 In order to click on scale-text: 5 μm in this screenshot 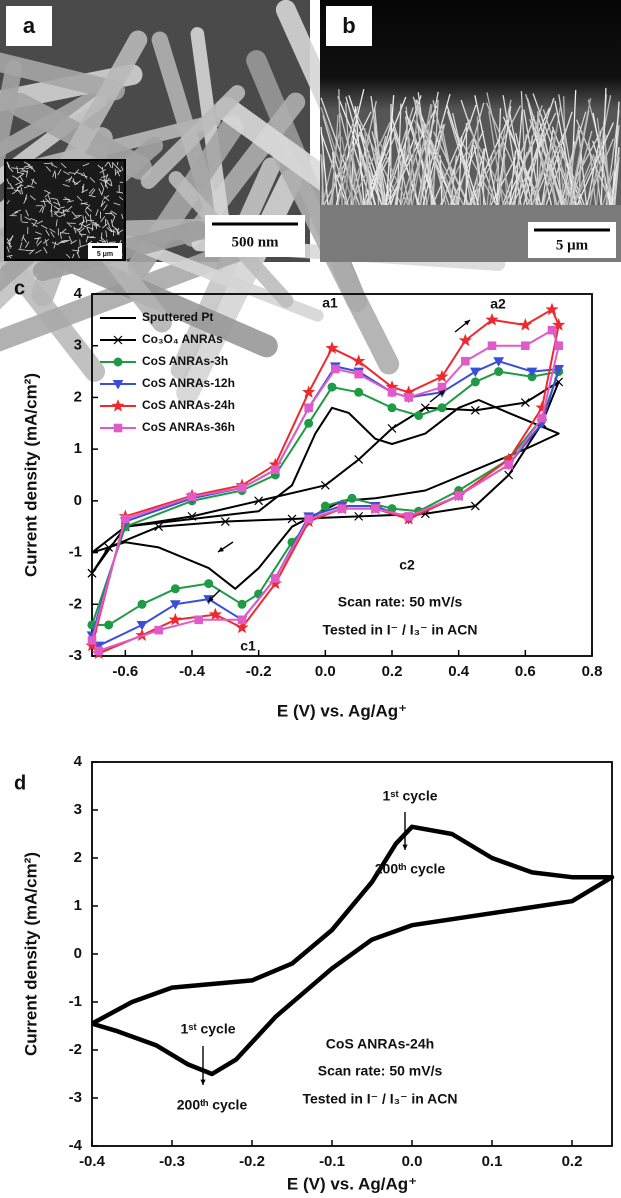, I will do `click(572, 245)`.